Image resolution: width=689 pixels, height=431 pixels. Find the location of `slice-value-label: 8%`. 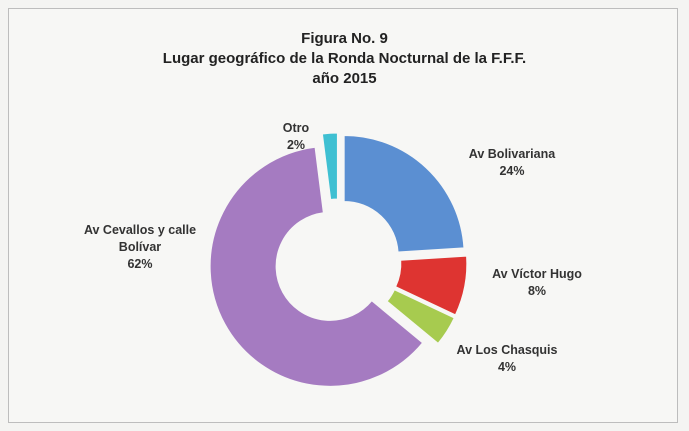

slice-value-label: 8% is located at coordinates (537, 291).